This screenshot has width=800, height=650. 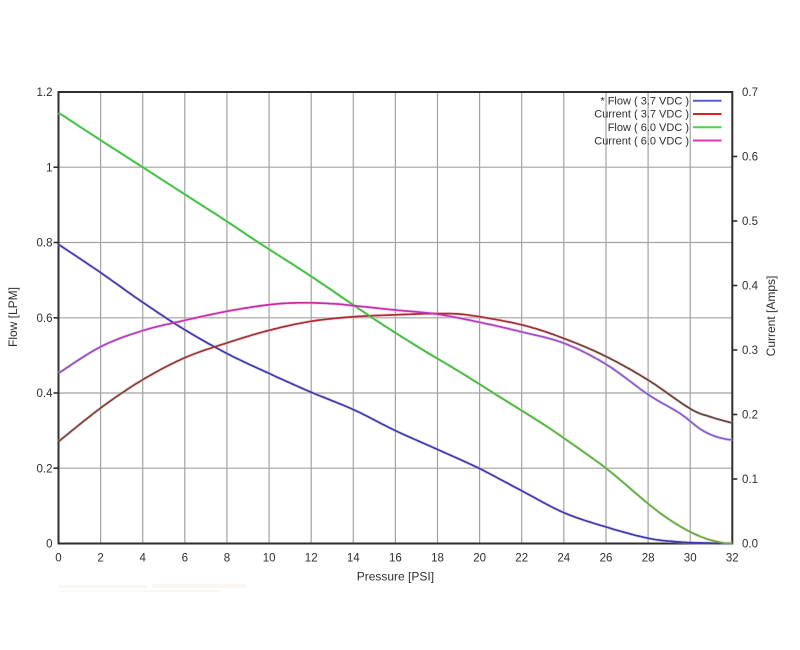 What do you see at coordinates (521, 559) in the screenshot?
I see `svg-text: 22` at bounding box center [521, 559].